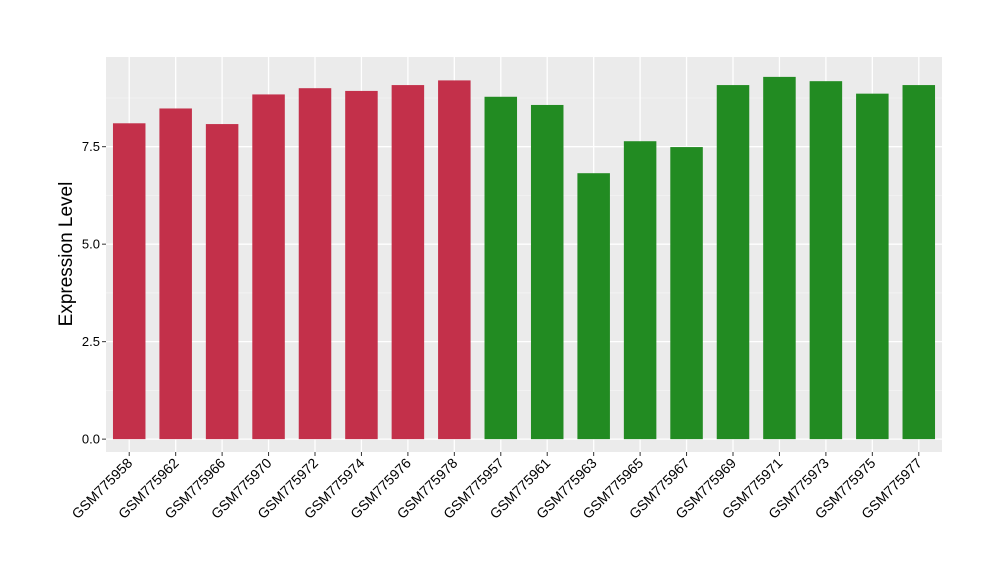  What do you see at coordinates (640, 290) in the screenshot?
I see `bar-GSM775965` at bounding box center [640, 290].